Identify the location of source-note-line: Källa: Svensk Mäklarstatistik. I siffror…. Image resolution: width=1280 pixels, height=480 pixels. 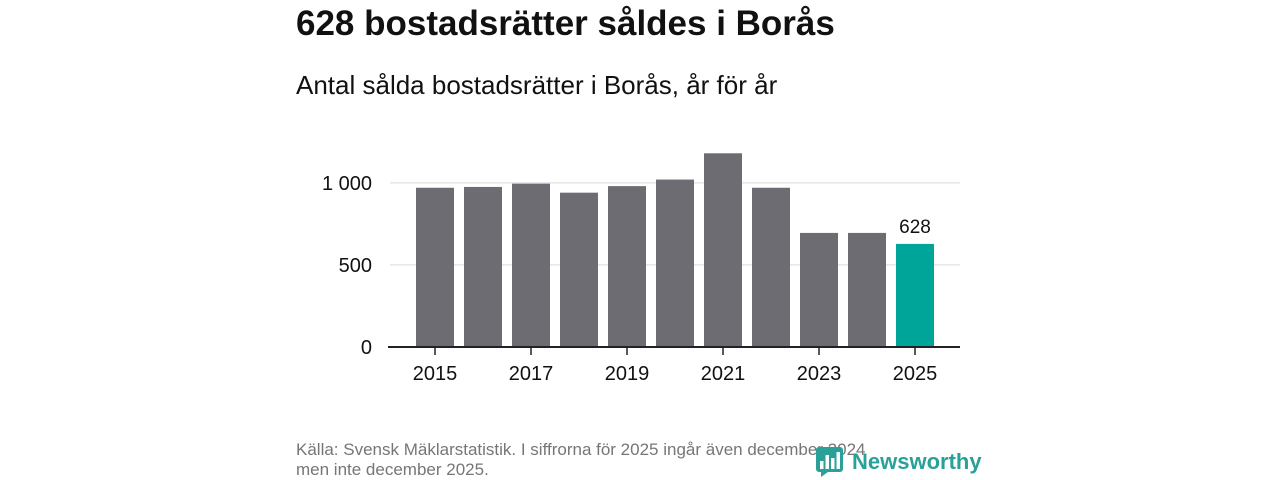
(581, 449).